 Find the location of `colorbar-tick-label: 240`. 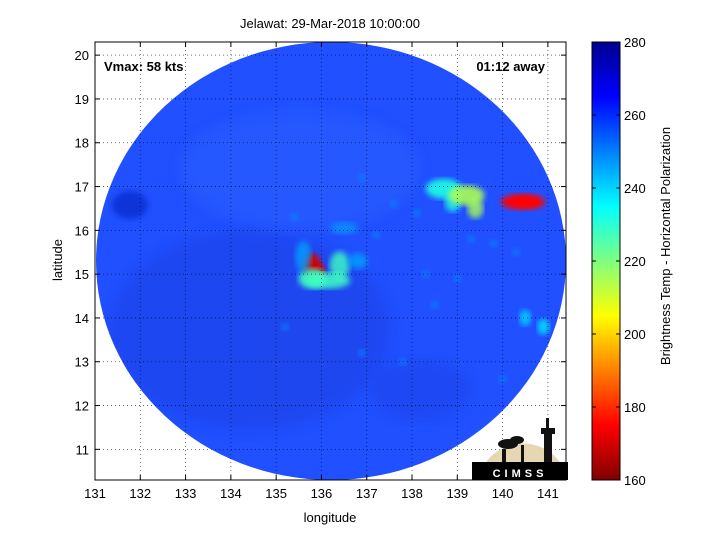

colorbar-tick-label: 240 is located at coordinates (635, 188).